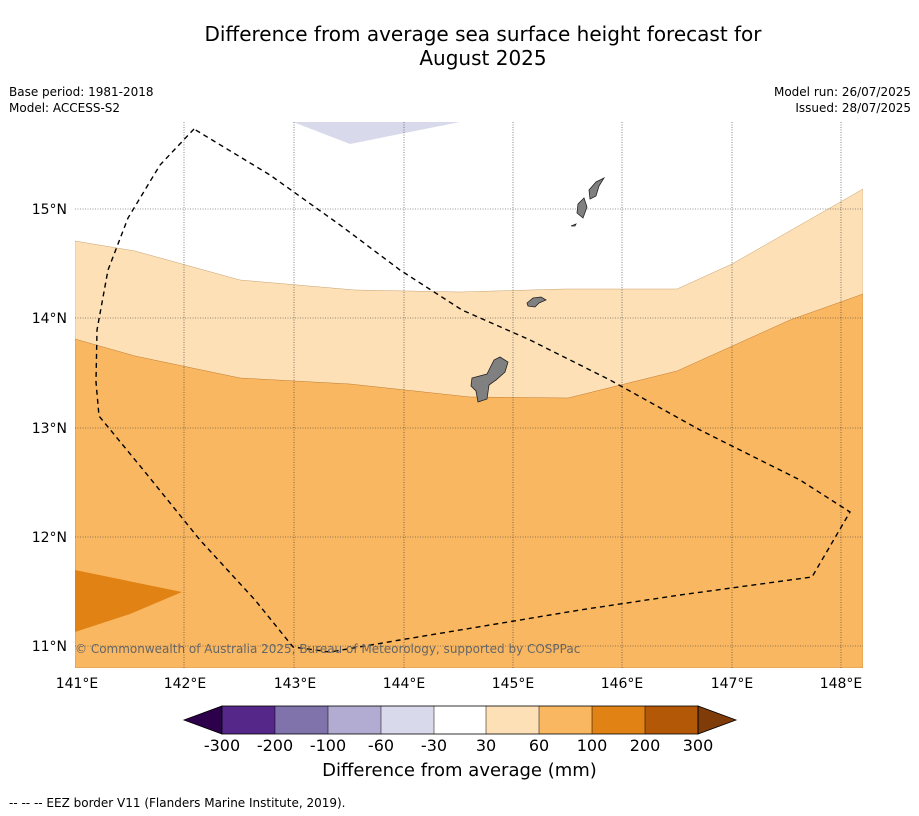 Image resolution: width=919 pixels, height=816 pixels. Describe the element at coordinates (49, 647) in the screenshot. I see `lat-label-11n: 11°N` at that location.